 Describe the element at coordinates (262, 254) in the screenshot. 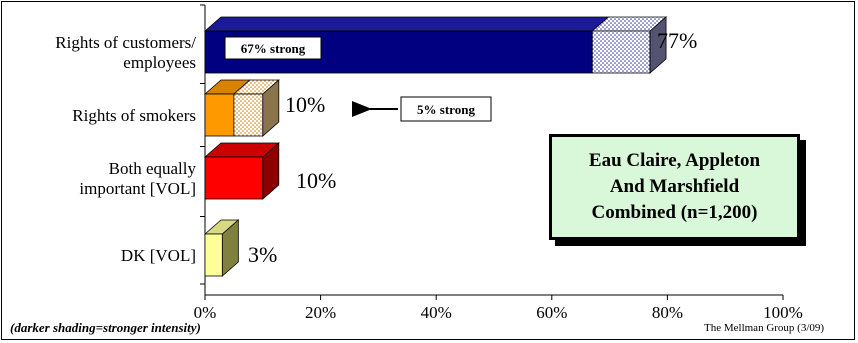

I see `value-label: 3%` at that location.